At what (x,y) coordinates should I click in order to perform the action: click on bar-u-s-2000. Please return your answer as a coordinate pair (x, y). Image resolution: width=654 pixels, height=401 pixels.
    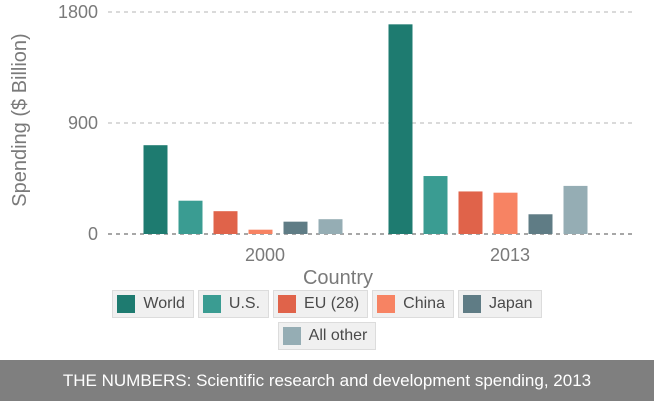
    Looking at the image, I should click on (190, 217).